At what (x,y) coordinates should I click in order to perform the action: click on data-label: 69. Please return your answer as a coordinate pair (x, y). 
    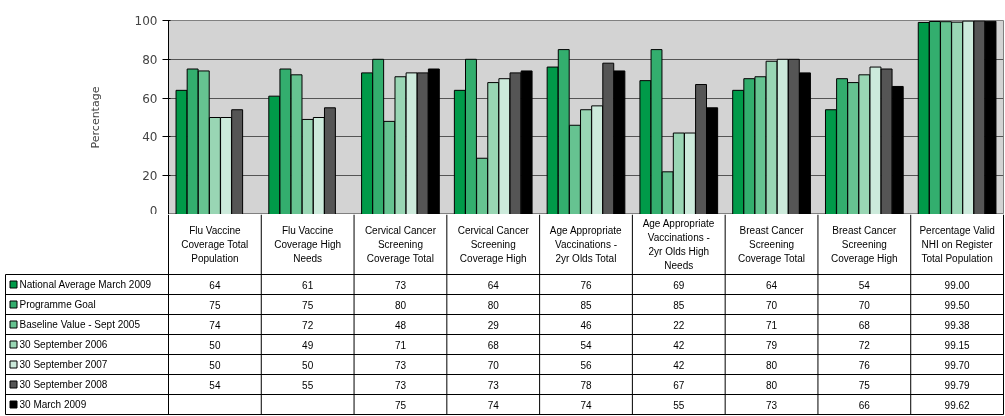
    Looking at the image, I should click on (679, 285).